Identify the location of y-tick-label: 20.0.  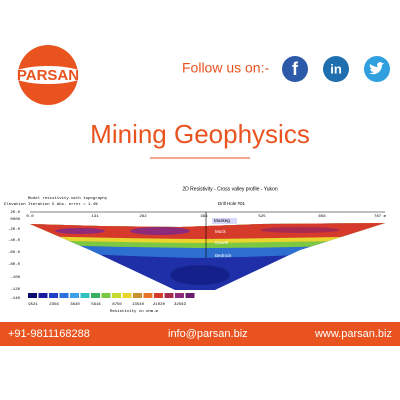
(15, 213).